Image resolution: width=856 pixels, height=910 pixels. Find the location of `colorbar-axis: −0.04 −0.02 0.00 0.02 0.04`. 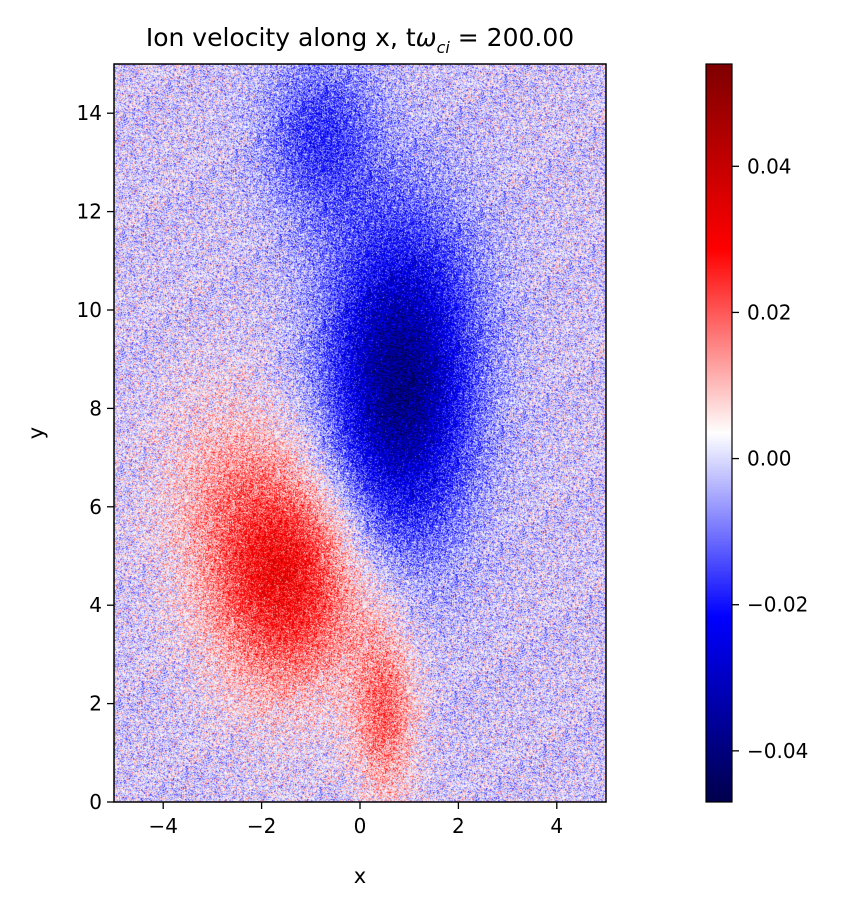

colorbar-axis: −0.04 −0.02 0.00 0.02 0.04 is located at coordinates (770, 458).